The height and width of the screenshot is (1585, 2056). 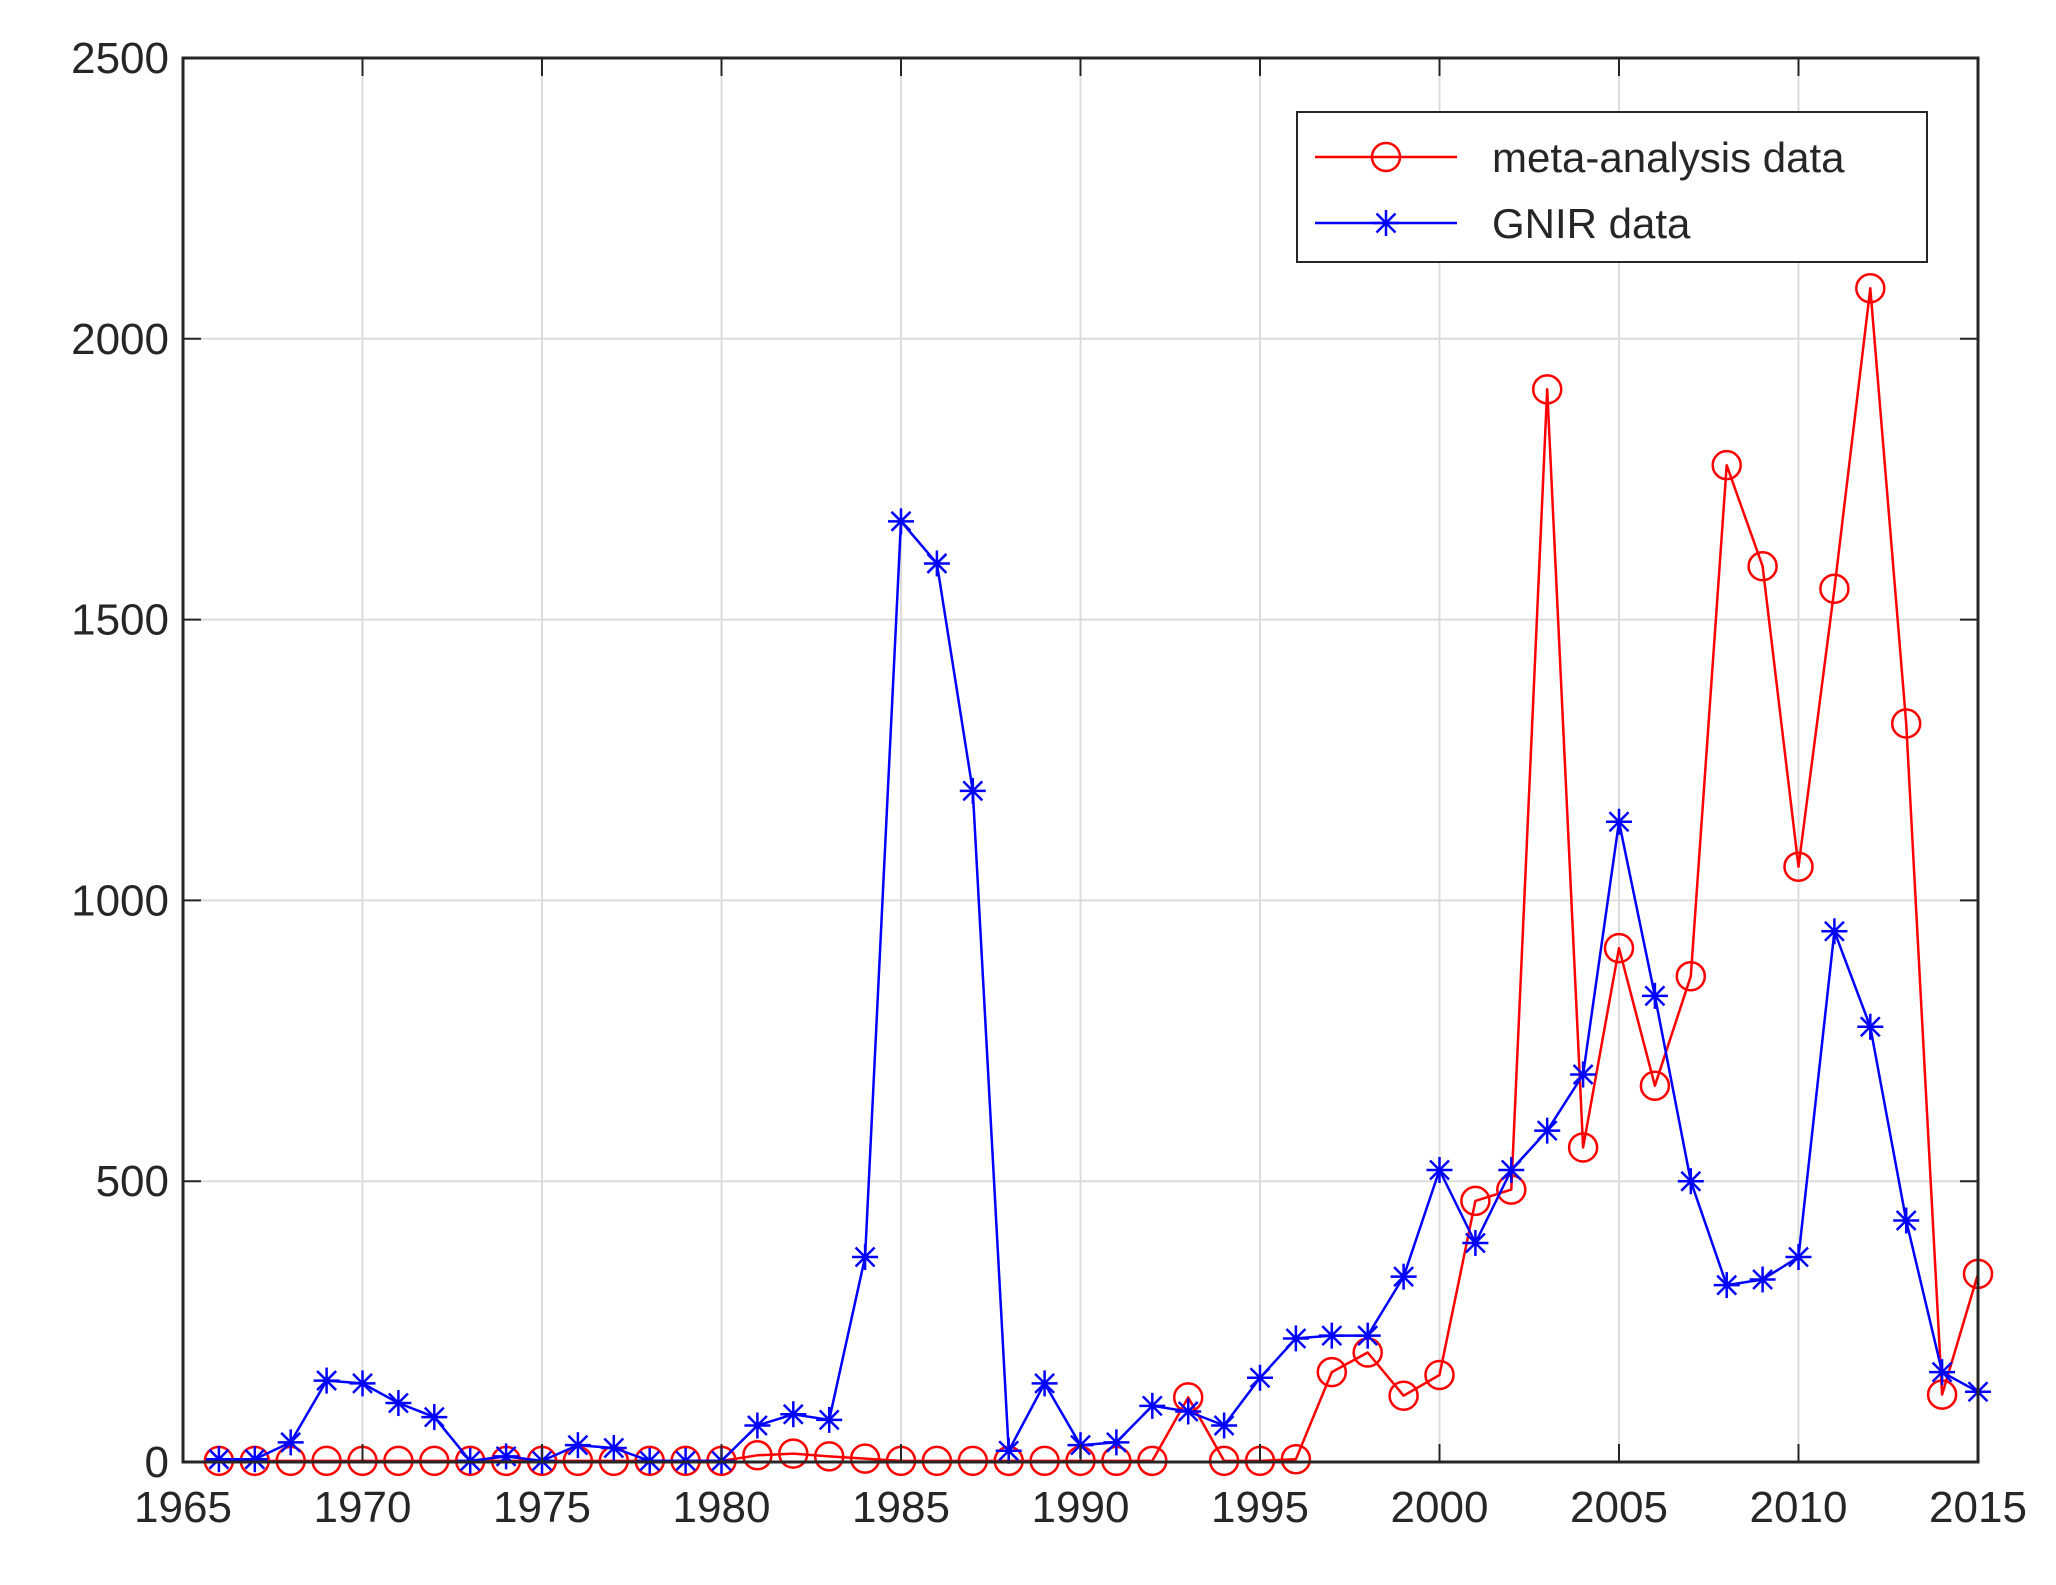 I want to click on y-tick-label: 2000, so click(x=120, y=339).